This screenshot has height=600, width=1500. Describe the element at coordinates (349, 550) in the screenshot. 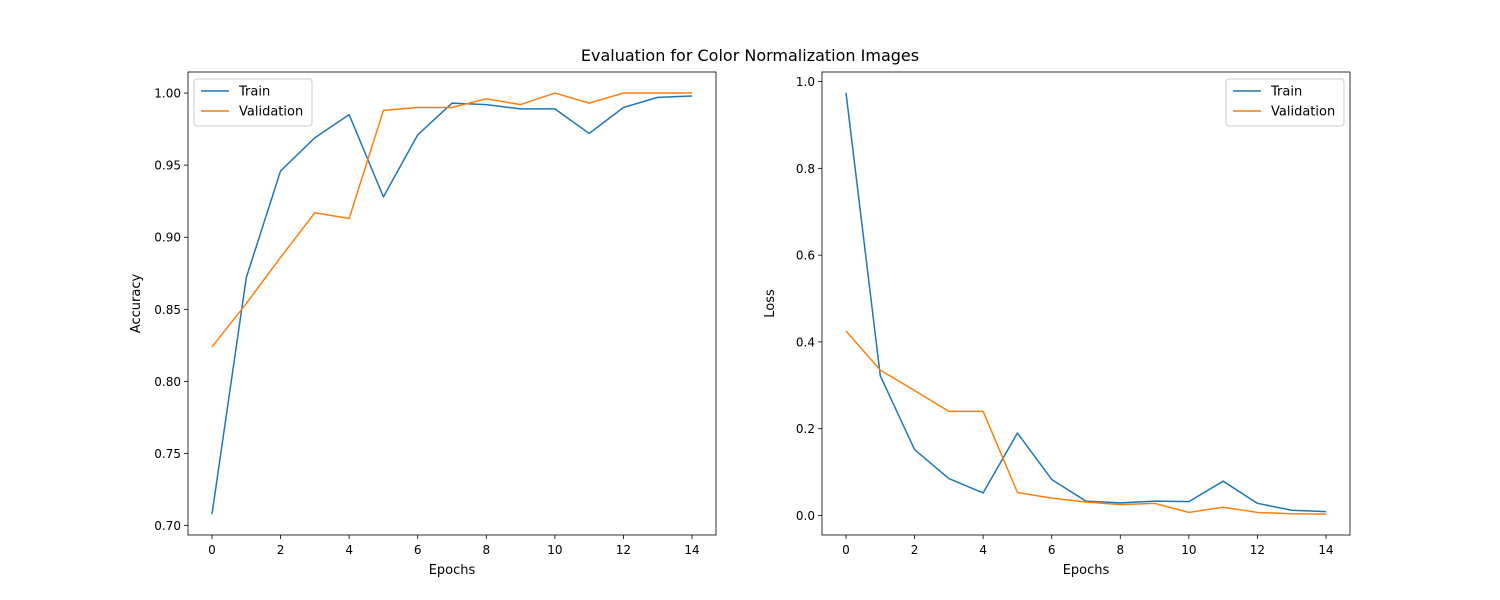

I see `left-x-tick-label: 4` at that location.